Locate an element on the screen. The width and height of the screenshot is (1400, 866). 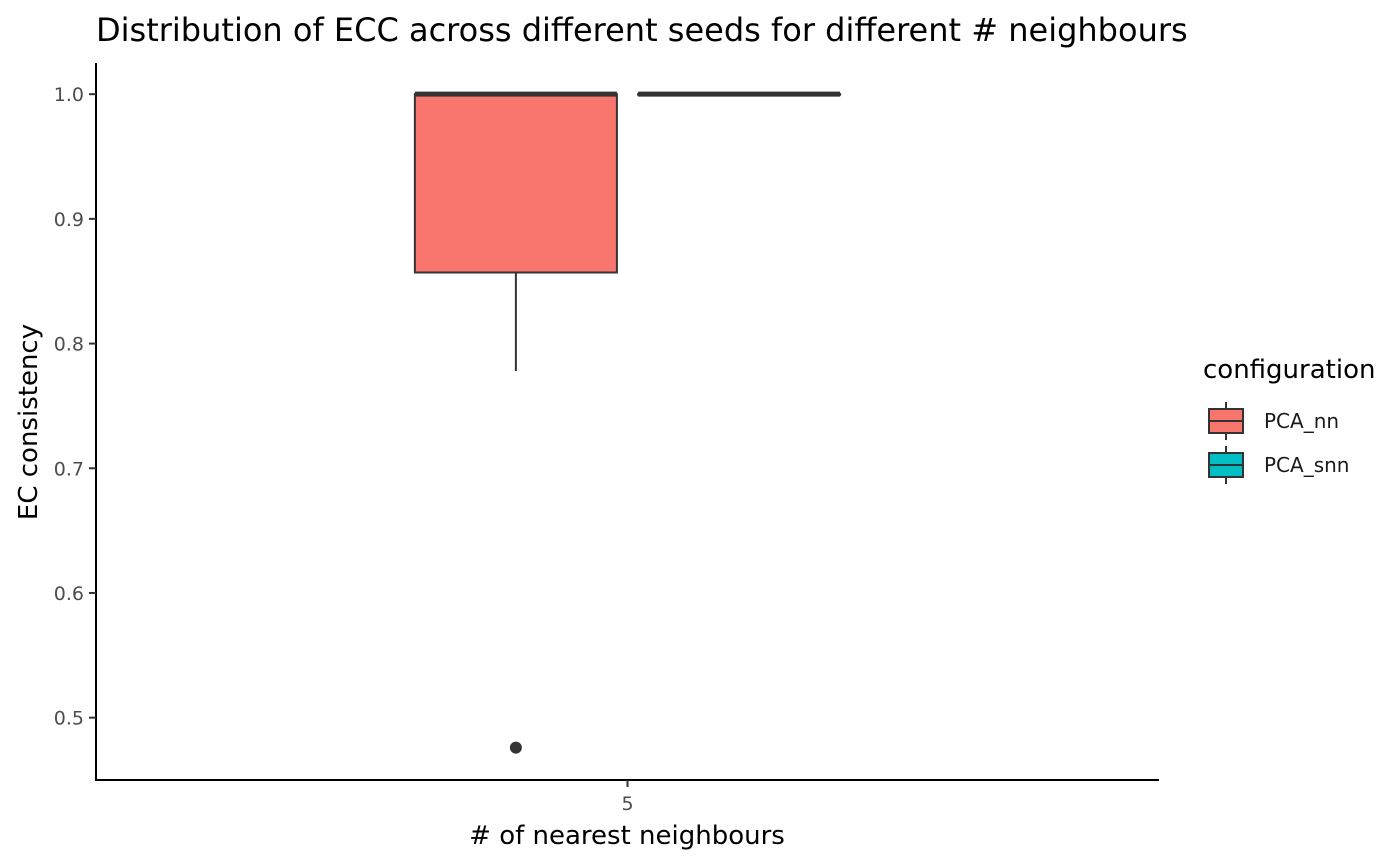
legend-label: PCA_nn is located at coordinates (1301, 421).